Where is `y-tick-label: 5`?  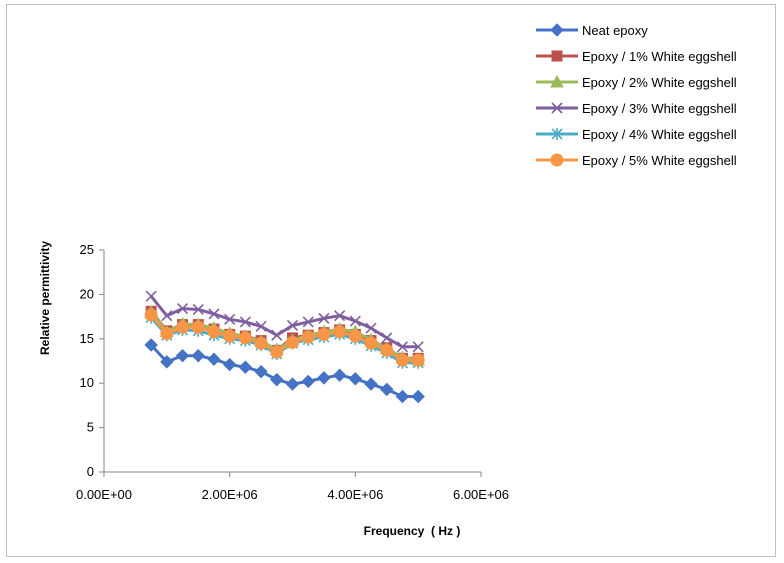 y-tick-label: 5 is located at coordinates (90, 427).